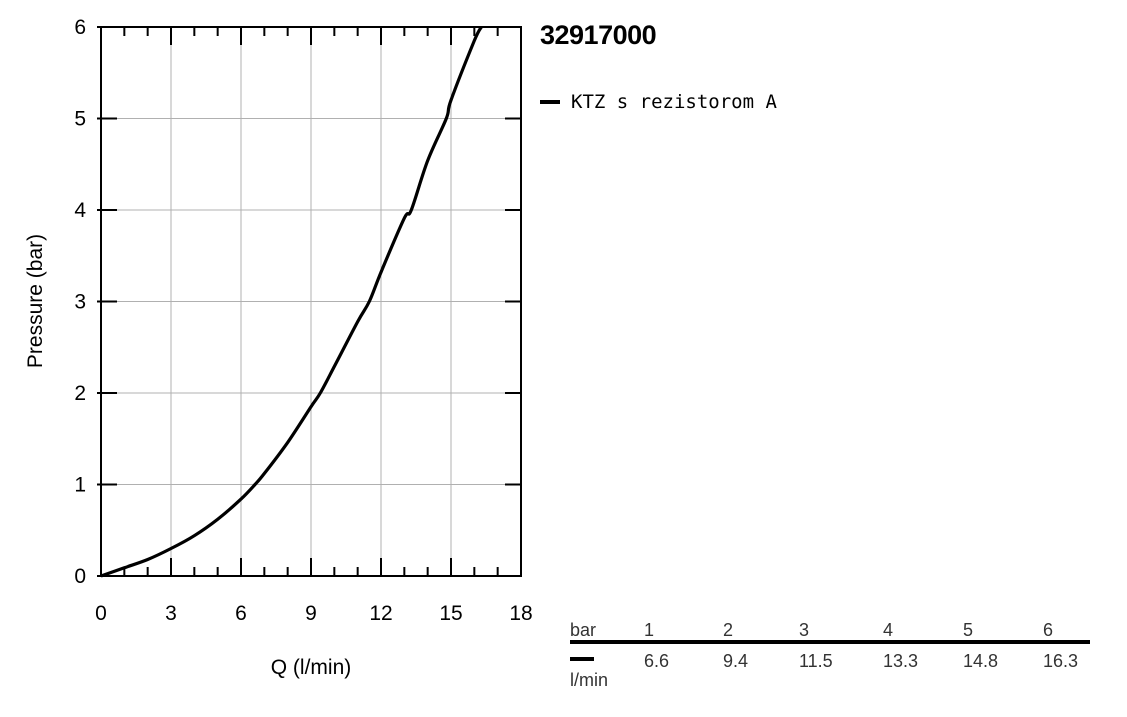 This screenshot has height=717, width=1127. I want to click on y-tick-label: 2, so click(80, 393).